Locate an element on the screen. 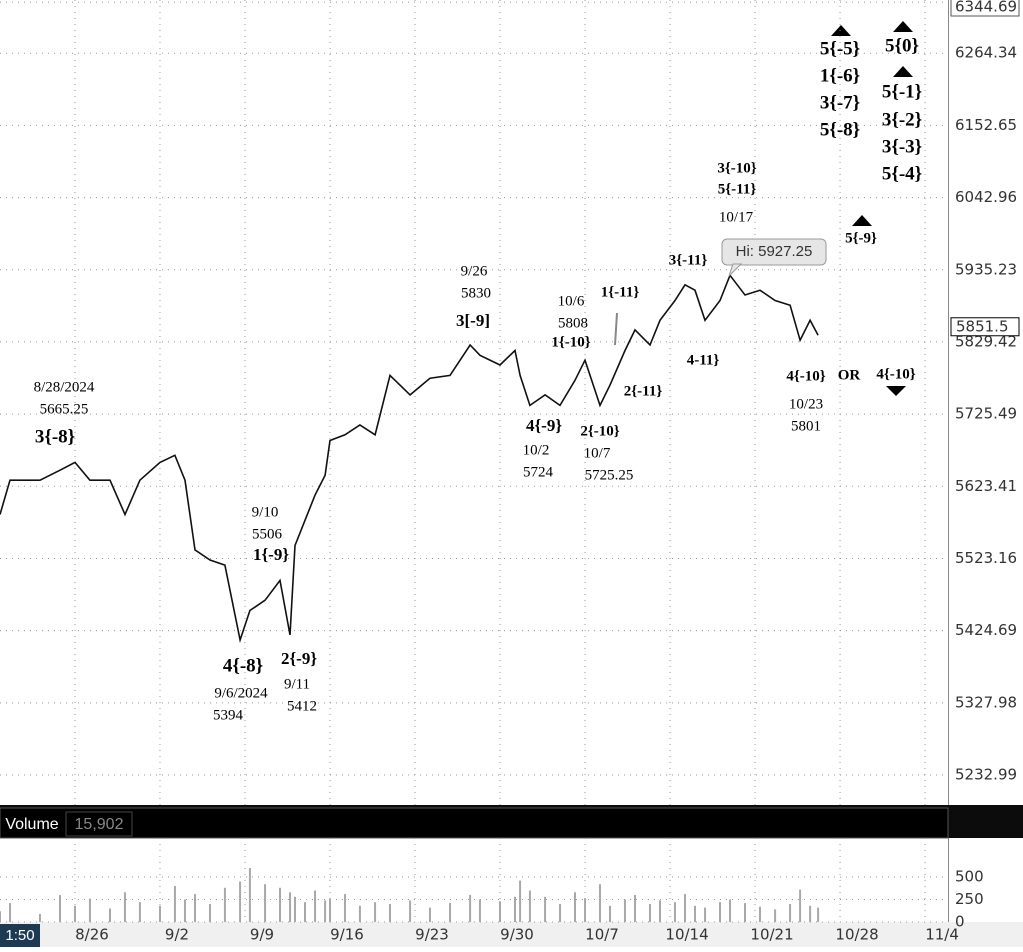 Image resolution: width=1023 pixels, height=952 pixels. annotation: 3{-7} is located at coordinates (840, 102).